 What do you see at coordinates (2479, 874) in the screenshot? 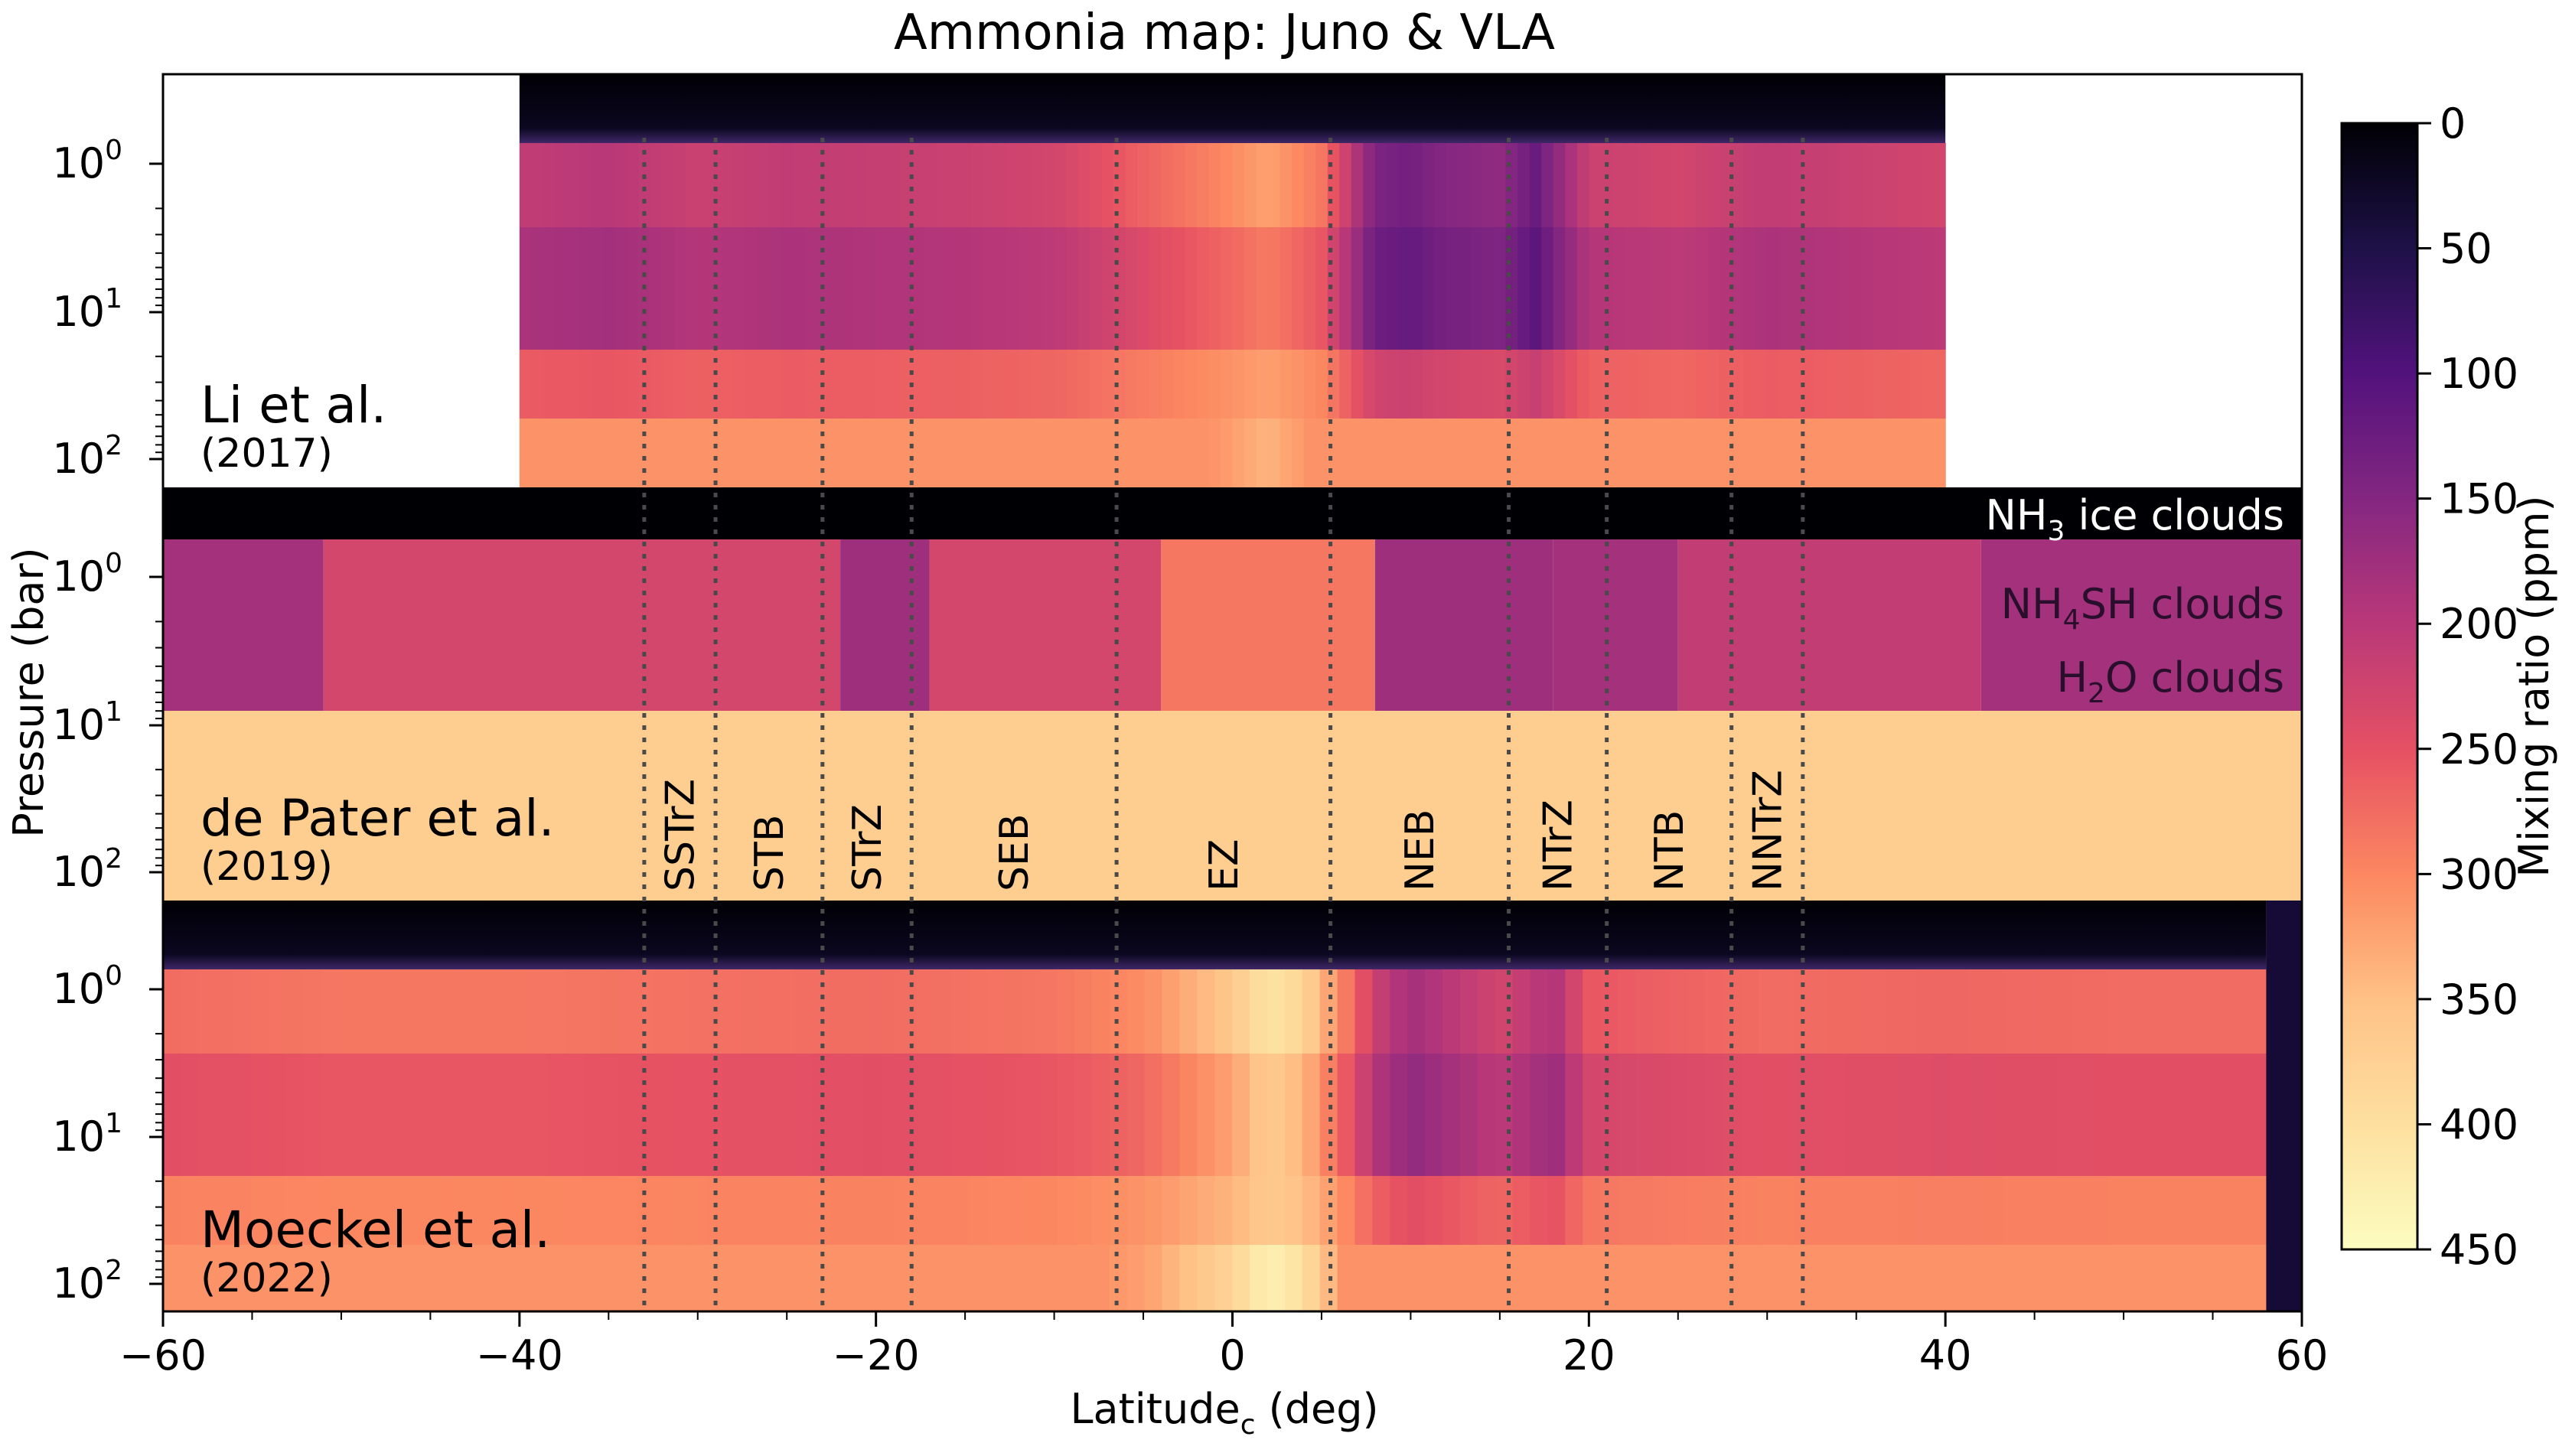
I see `colorbar-tick-label: 300` at bounding box center [2479, 874].